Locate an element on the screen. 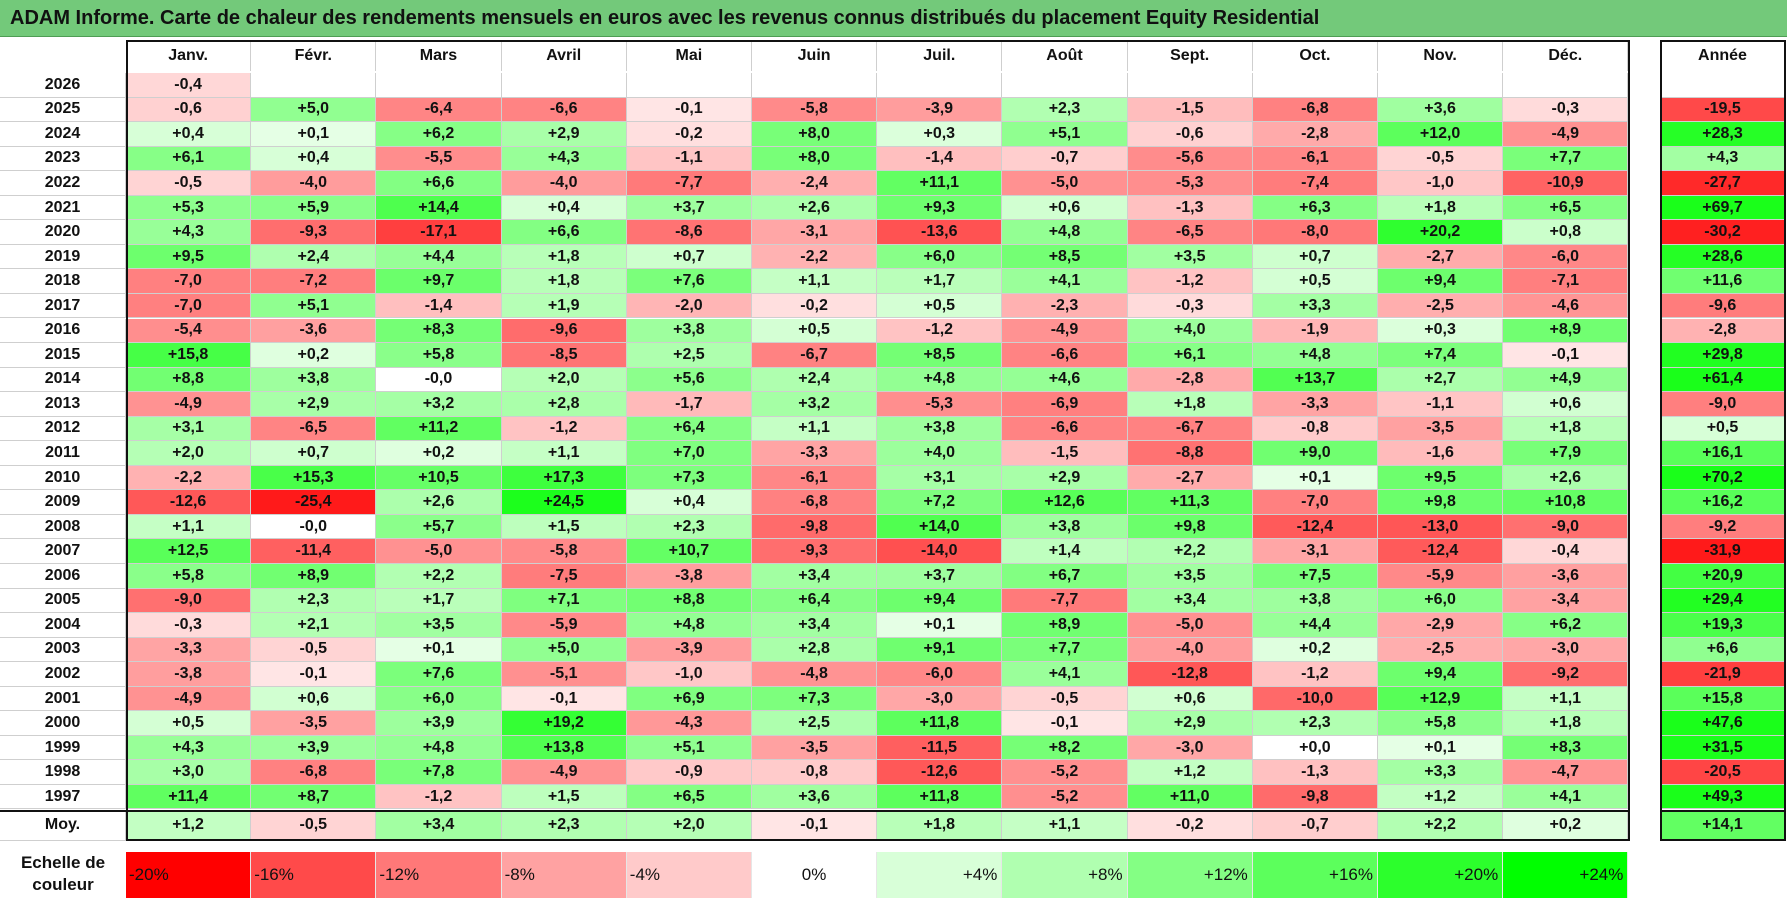  heatmap-cell: -1,7 is located at coordinates (689, 404).